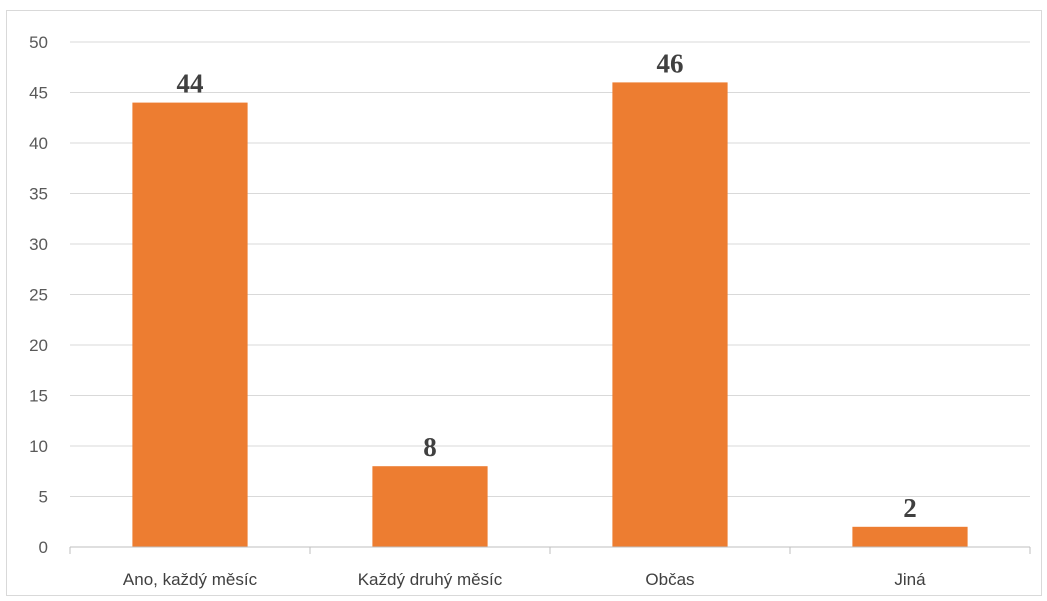 The height and width of the screenshot is (601, 1047). I want to click on y-tick-label: 20, so click(38, 345).